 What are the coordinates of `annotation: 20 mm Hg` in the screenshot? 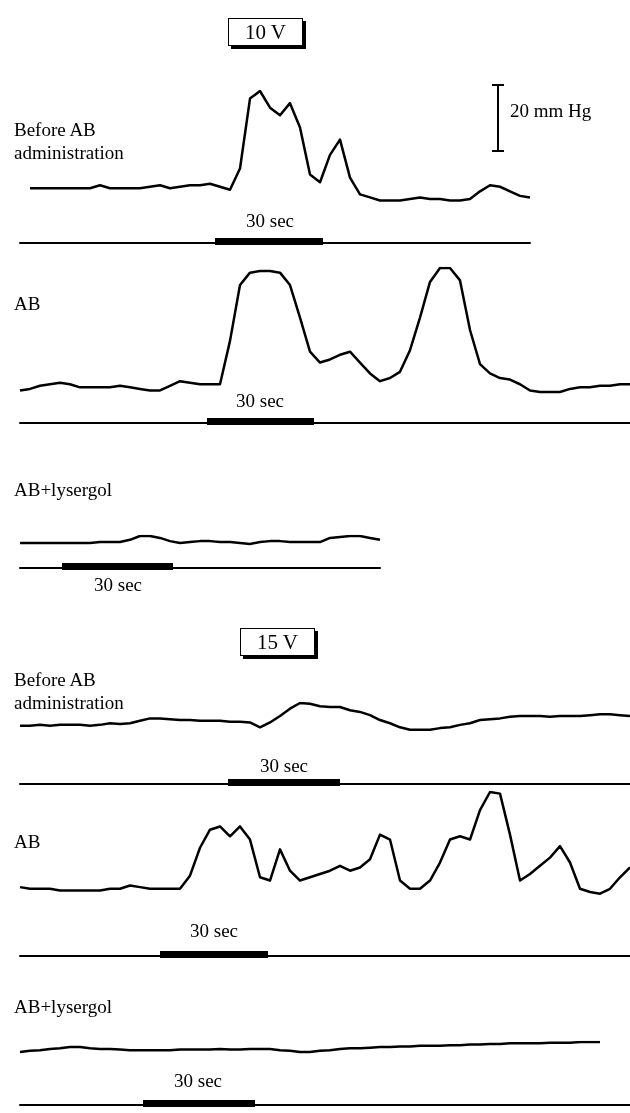 It's located at (551, 111).